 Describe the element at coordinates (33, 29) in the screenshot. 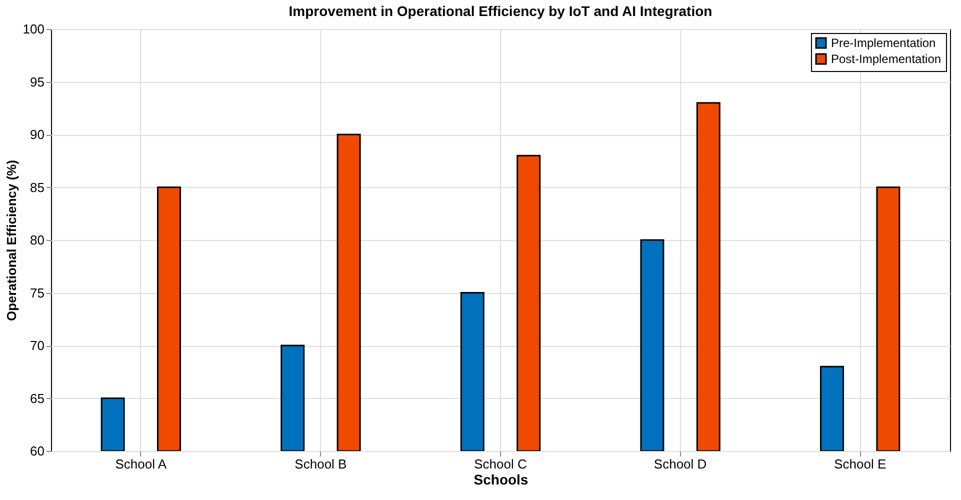

I see `y-tick-label: 100` at that location.